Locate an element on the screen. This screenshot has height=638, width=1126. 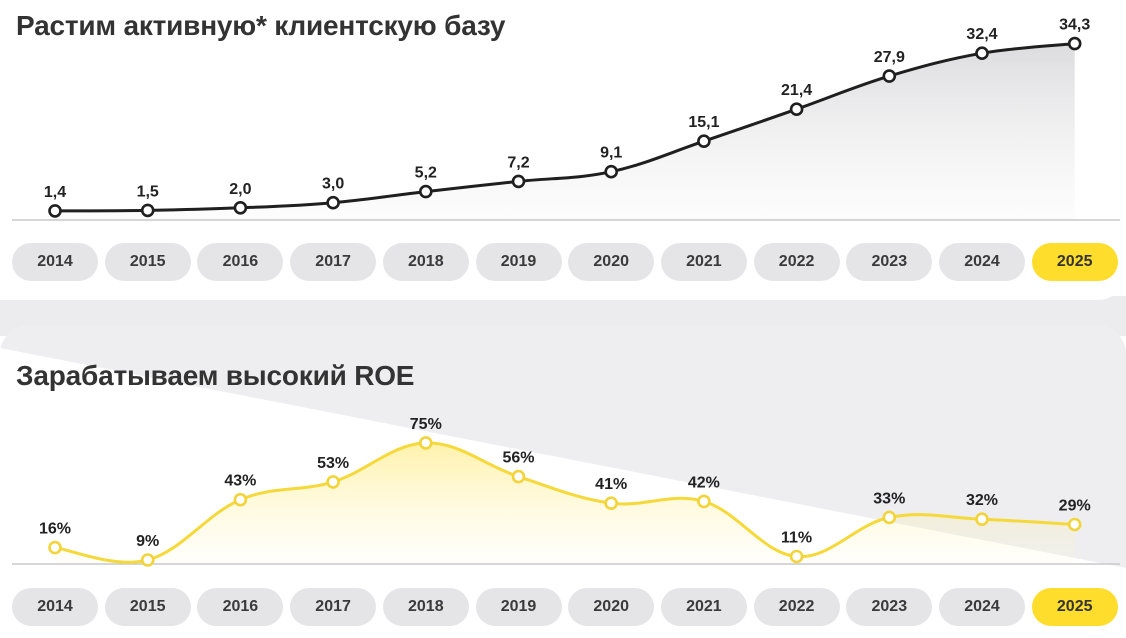
roe-year-2018: 2018 is located at coordinates (425, 607).